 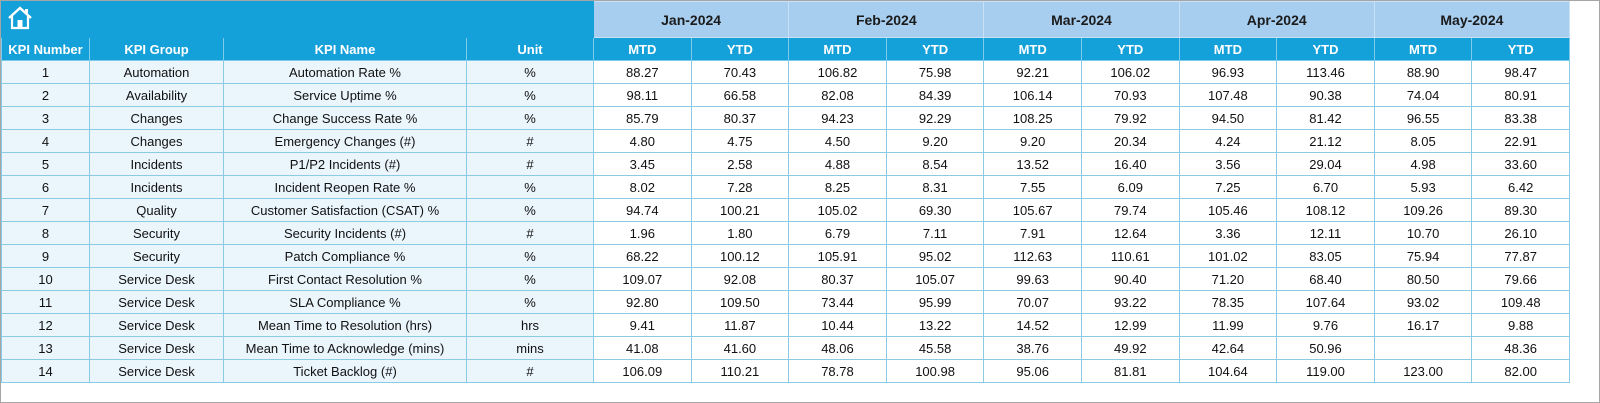 I want to click on value-cell: 70.07, so click(x=1032, y=302).